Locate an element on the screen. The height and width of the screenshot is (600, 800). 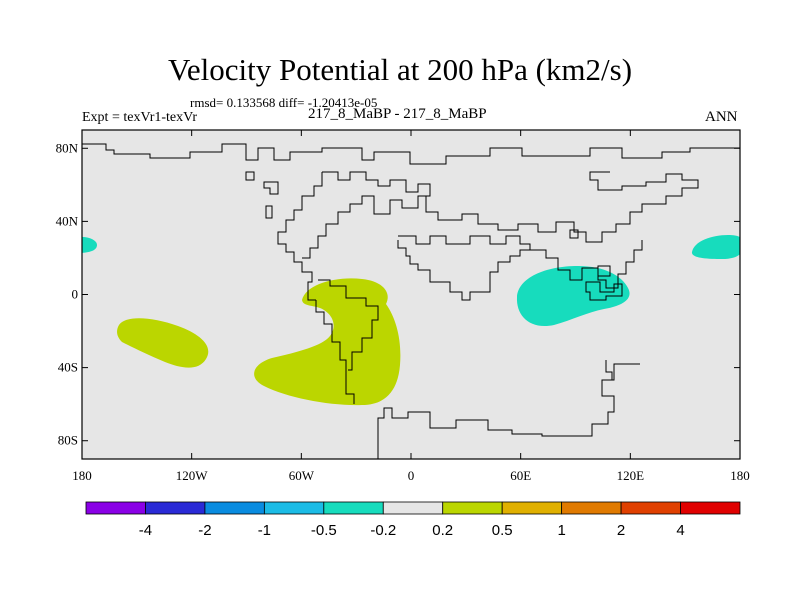
colorbar-label: 0.2 is located at coordinates (442, 530).